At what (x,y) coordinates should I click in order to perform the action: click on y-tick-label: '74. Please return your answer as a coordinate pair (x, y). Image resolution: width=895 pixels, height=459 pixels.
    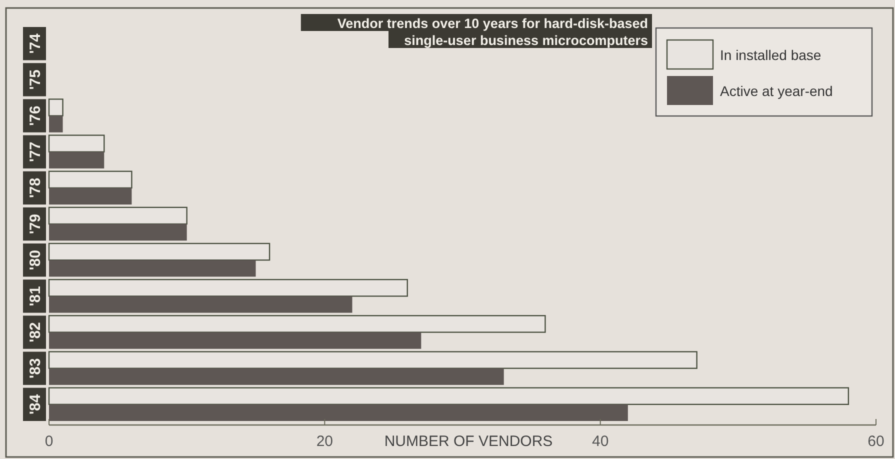
    Looking at the image, I should click on (35, 43).